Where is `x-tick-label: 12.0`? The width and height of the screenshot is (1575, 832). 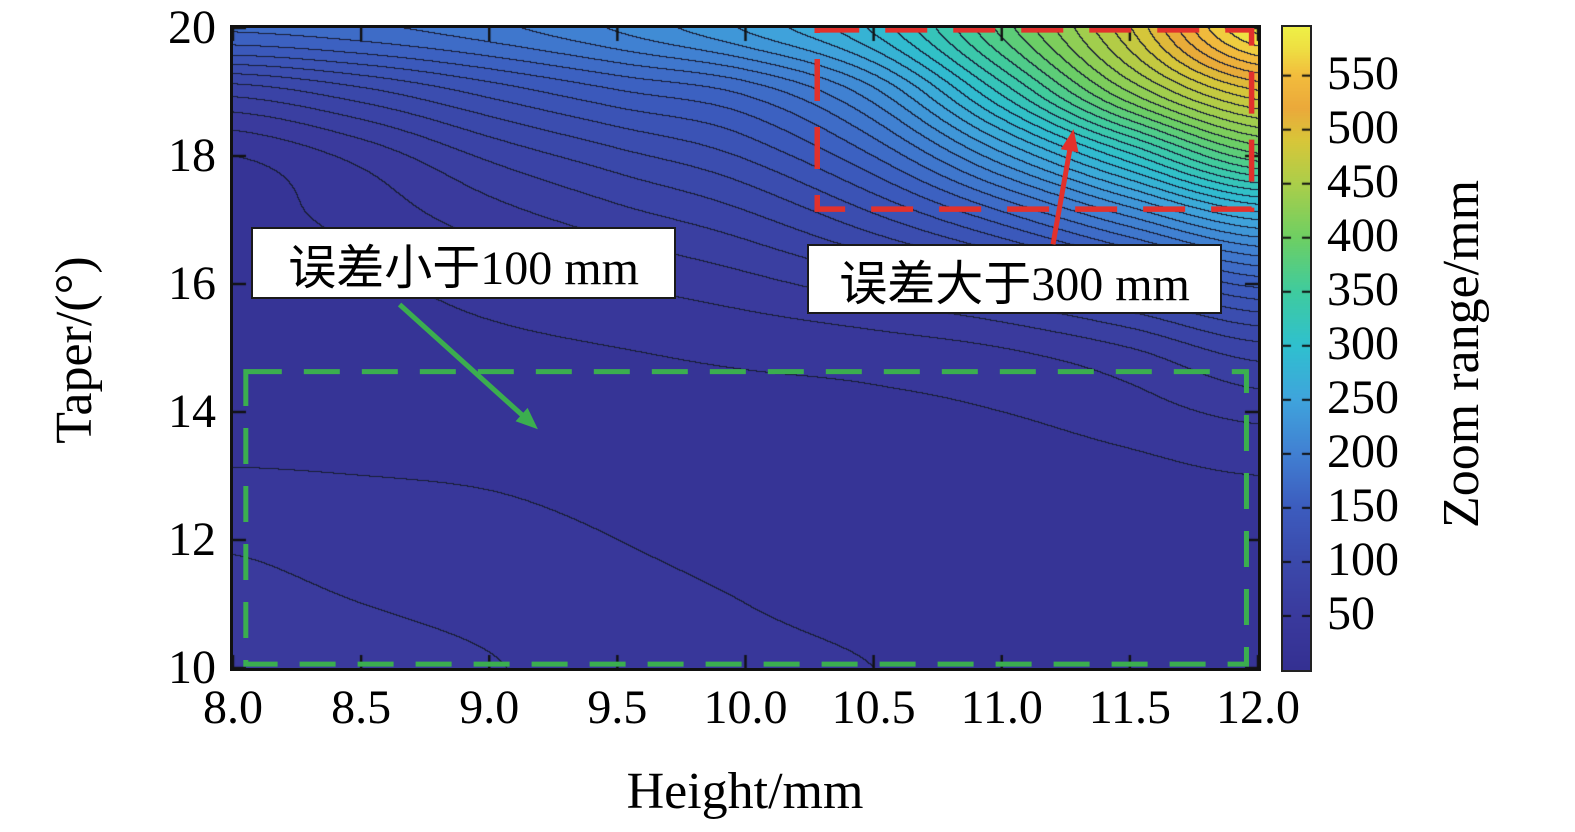 x-tick-label: 12.0 is located at coordinates (1258, 707).